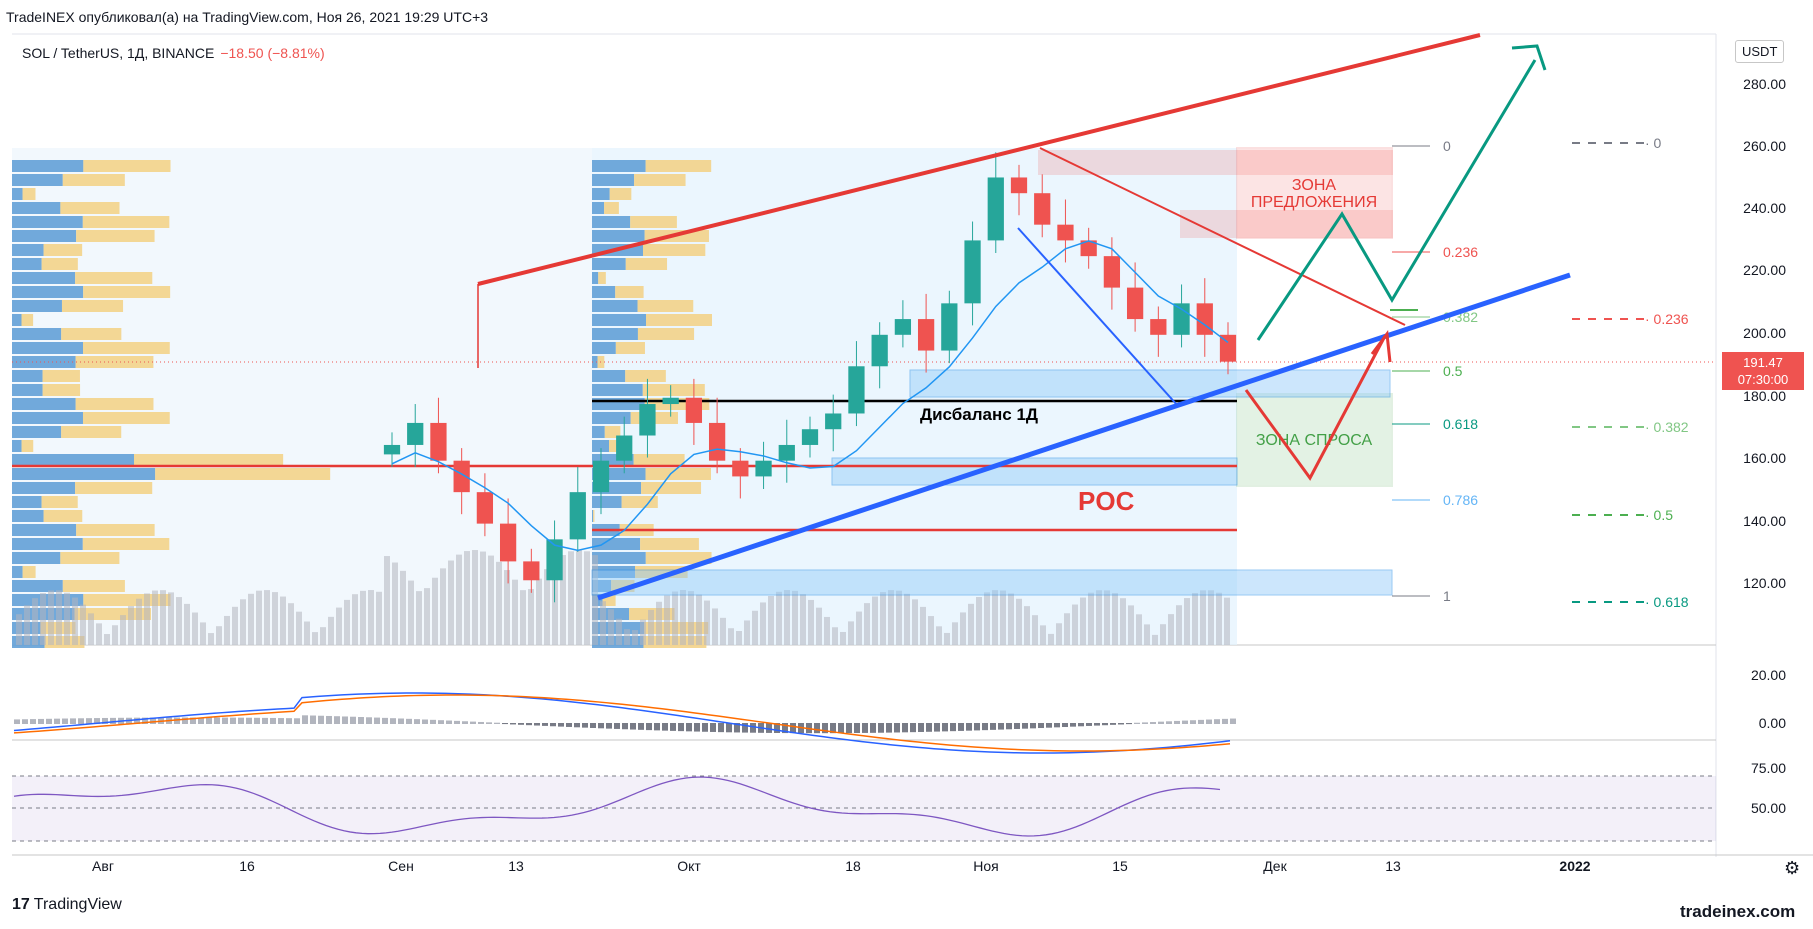  I want to click on fib-levels-left: 0 0.236 0.382 0.5 0.618 0.786 1, so click(1435, 371).